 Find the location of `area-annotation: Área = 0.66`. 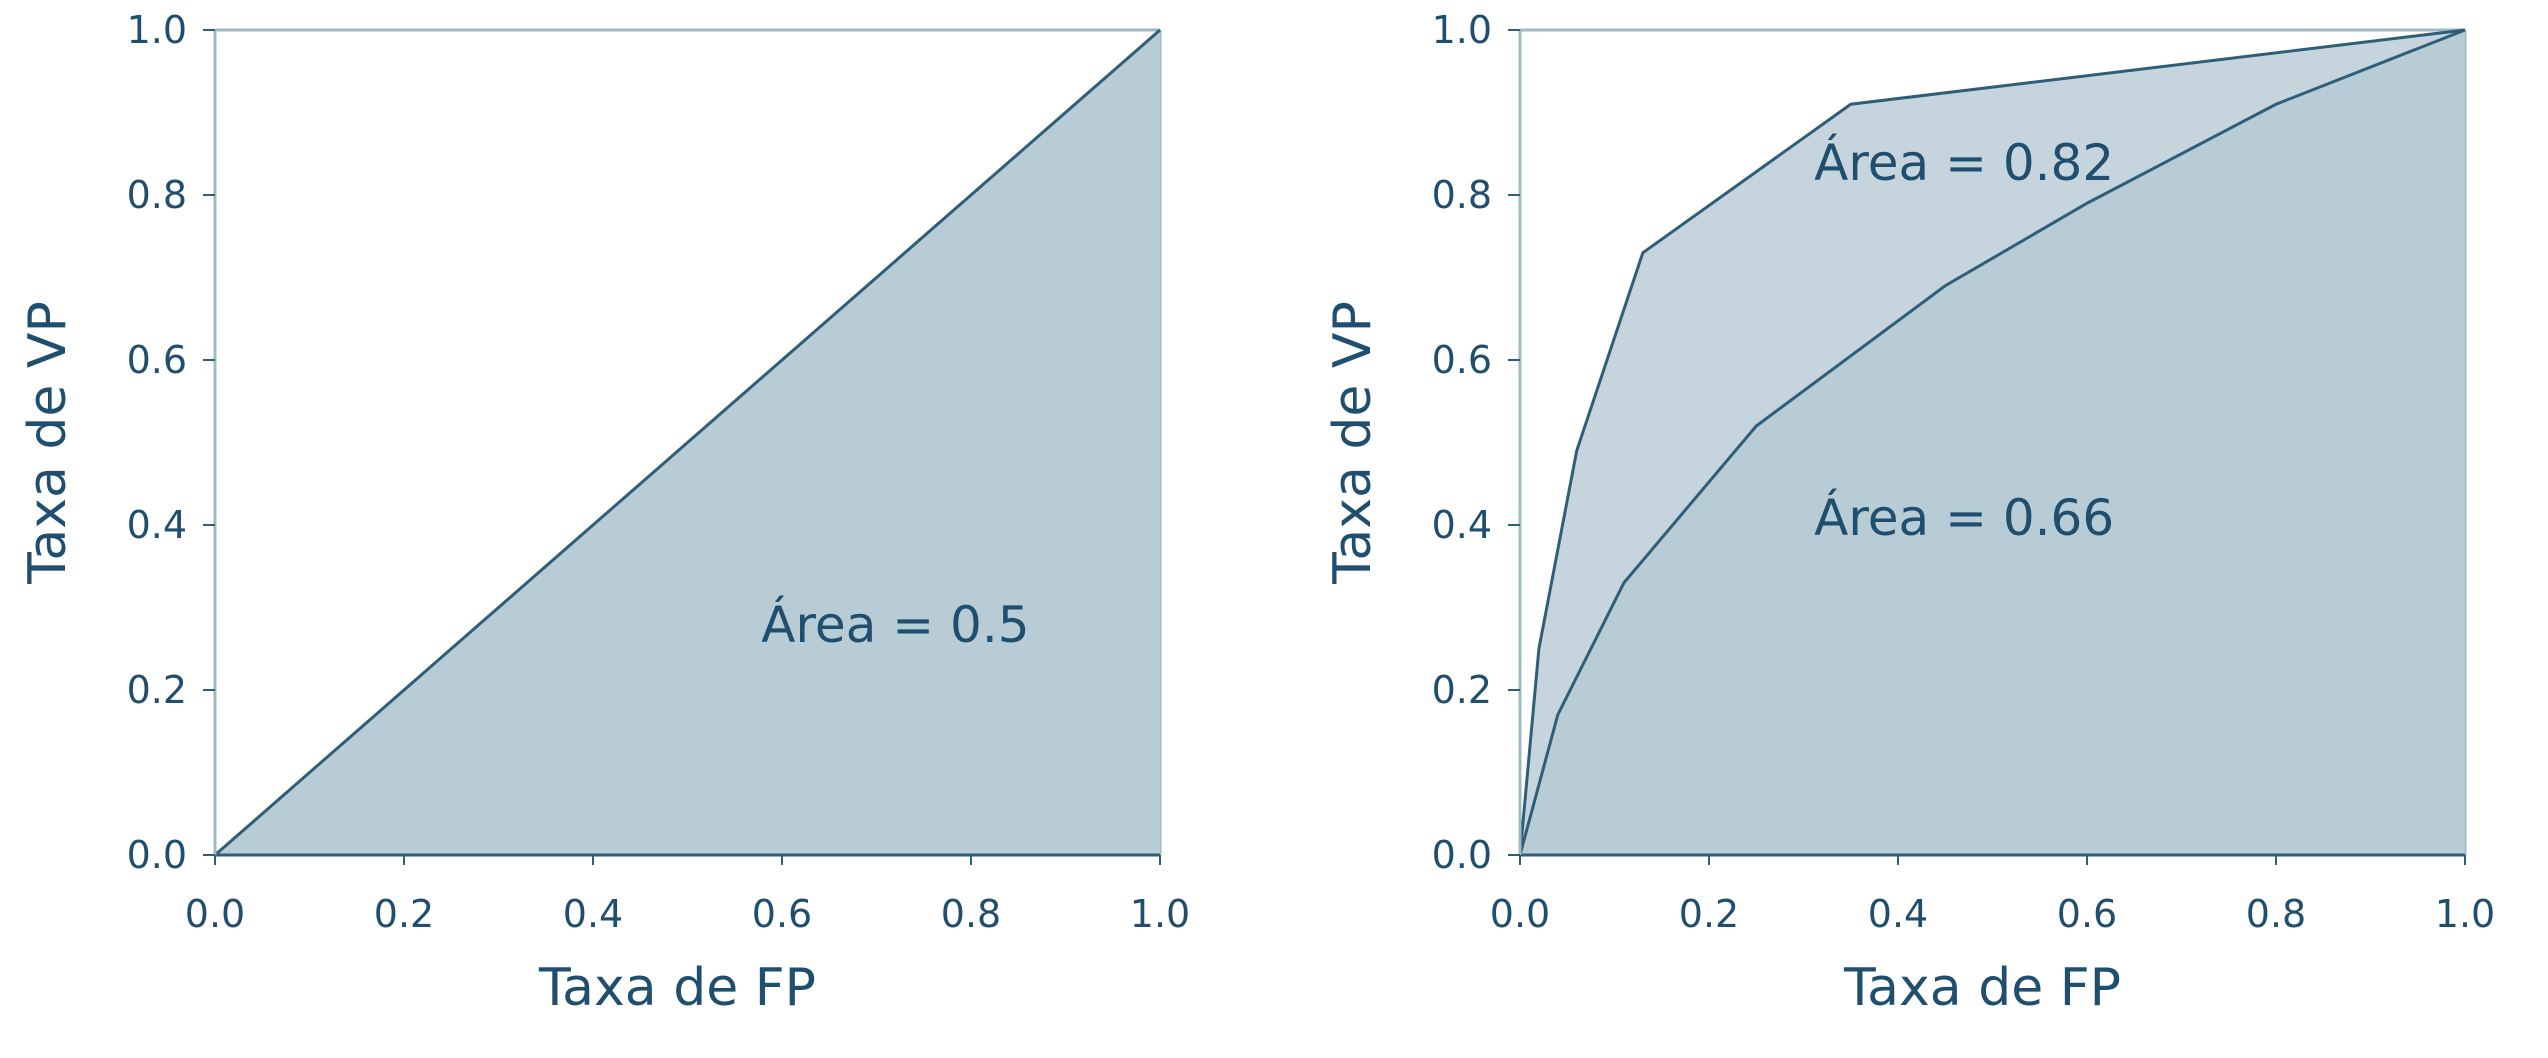

area-annotation: Área = 0.66 is located at coordinates (1964, 517).